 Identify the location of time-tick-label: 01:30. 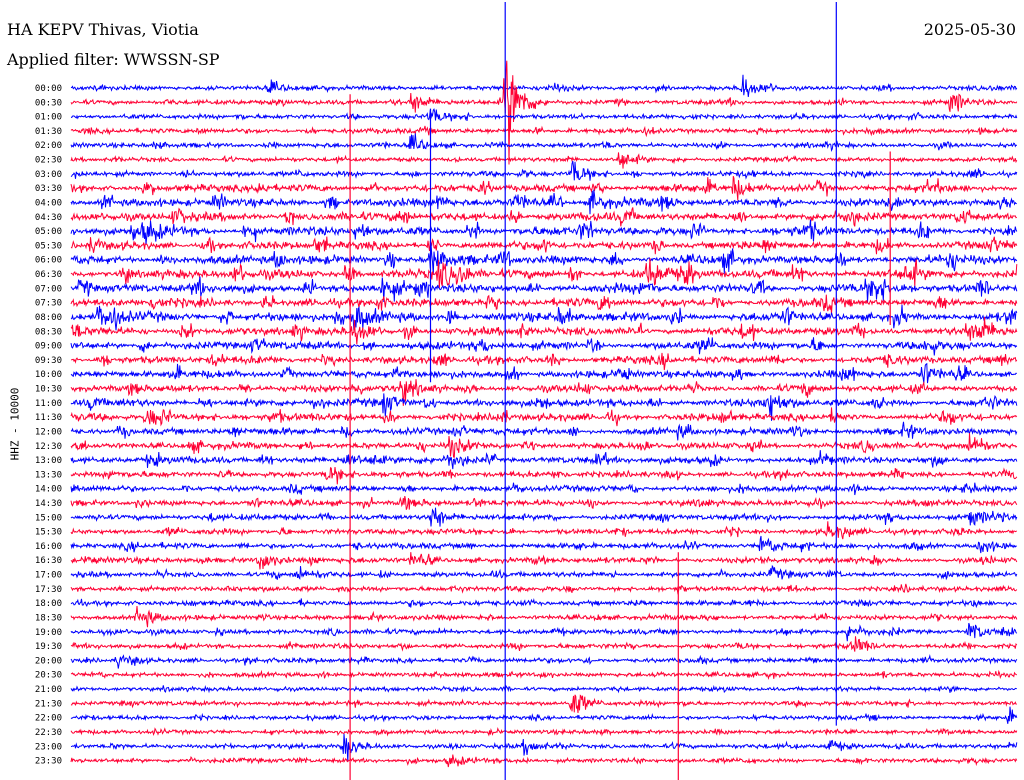
(48, 132).